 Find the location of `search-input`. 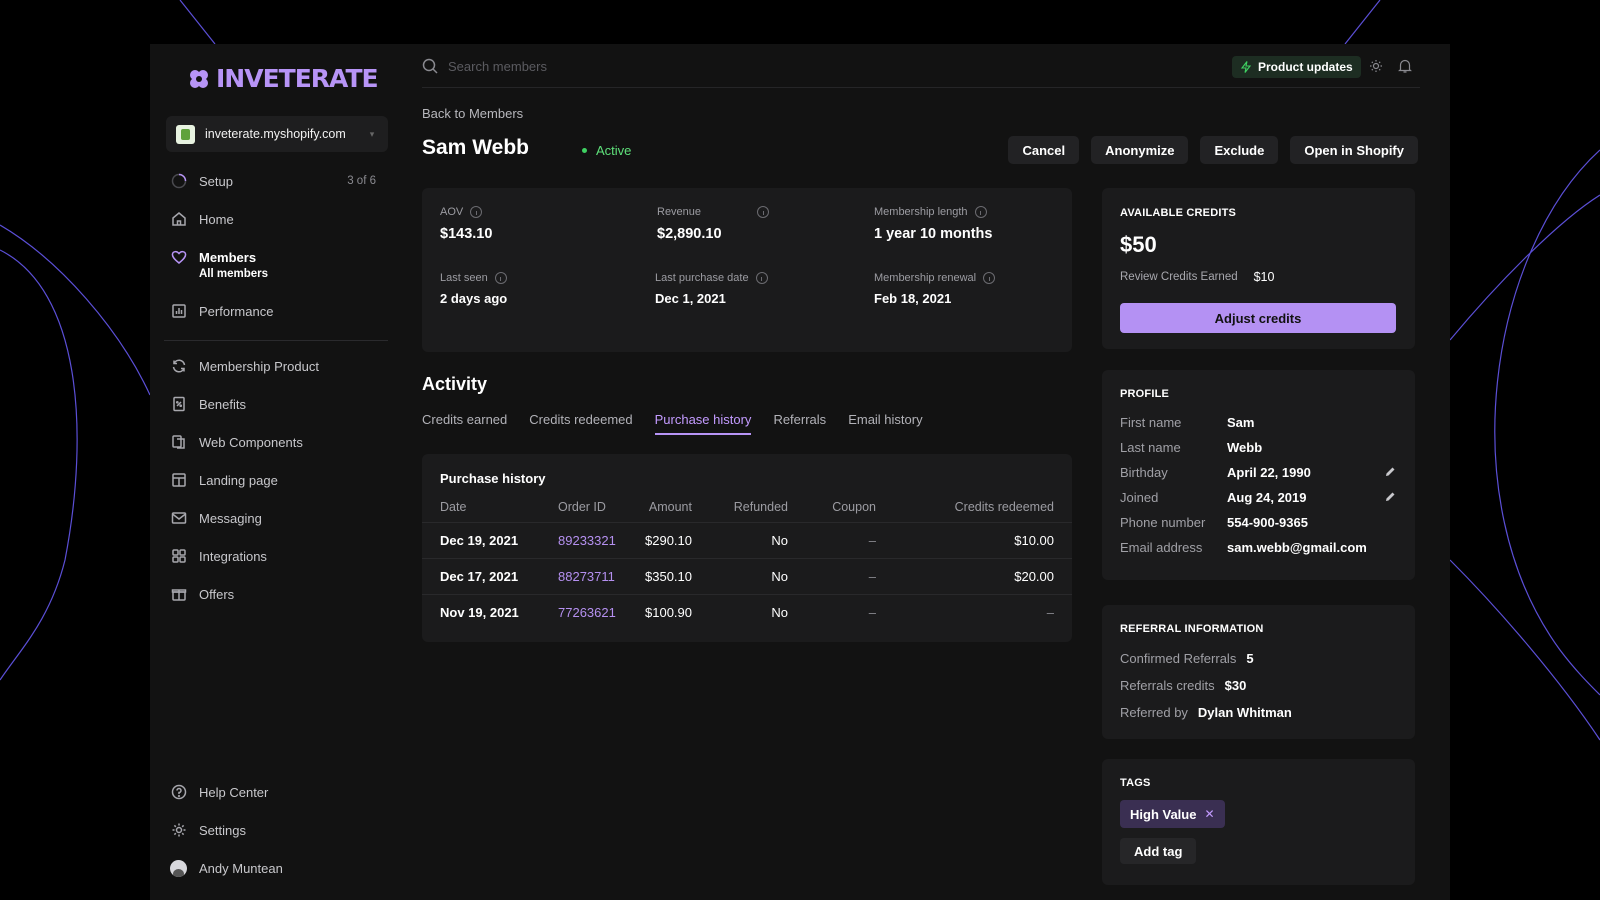

search-input is located at coordinates (648, 66).